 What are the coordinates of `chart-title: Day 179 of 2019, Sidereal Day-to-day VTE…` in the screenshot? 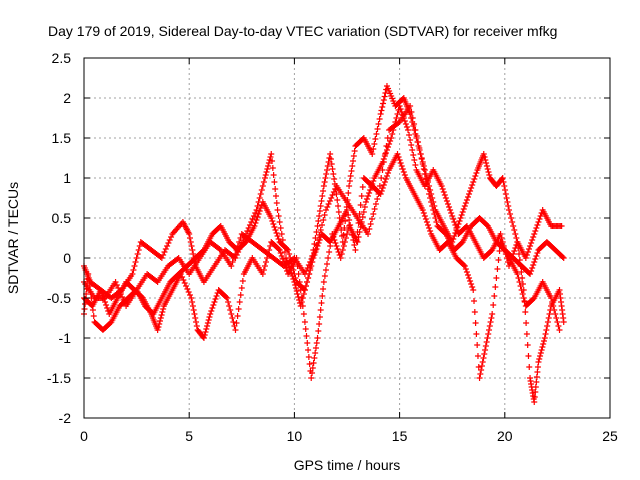 It's located at (302, 31).